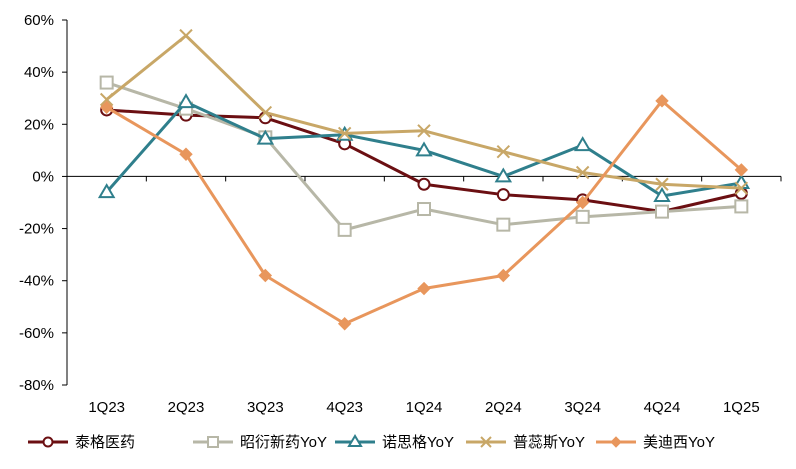 This screenshot has width=796, height=469. Describe the element at coordinates (186, 407) in the screenshot. I see `x-tick-label: 2Q23` at that location.